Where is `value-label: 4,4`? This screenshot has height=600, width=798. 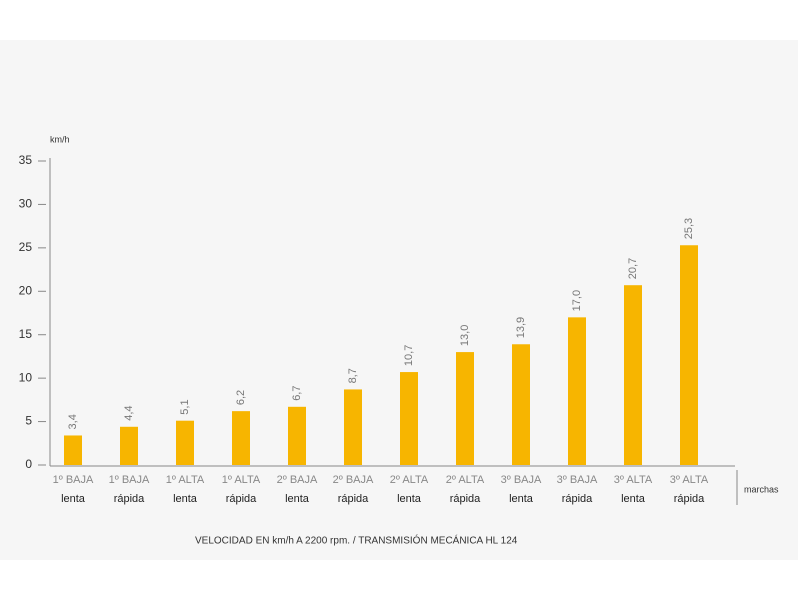 value-label: 4,4 is located at coordinates (129, 412).